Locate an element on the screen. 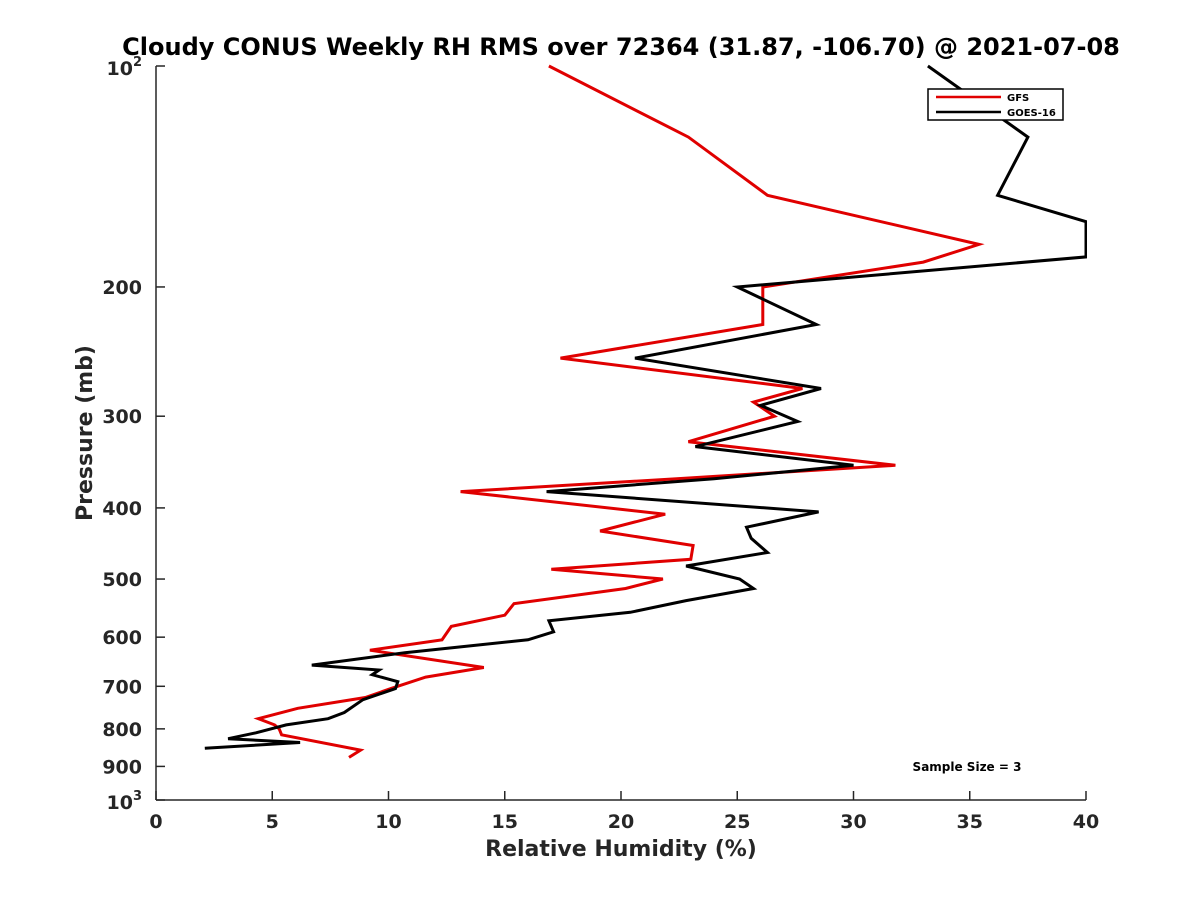 Image resolution: width=1200 pixels, height=900 pixels. x-tick-label: 15 is located at coordinates (505, 822).